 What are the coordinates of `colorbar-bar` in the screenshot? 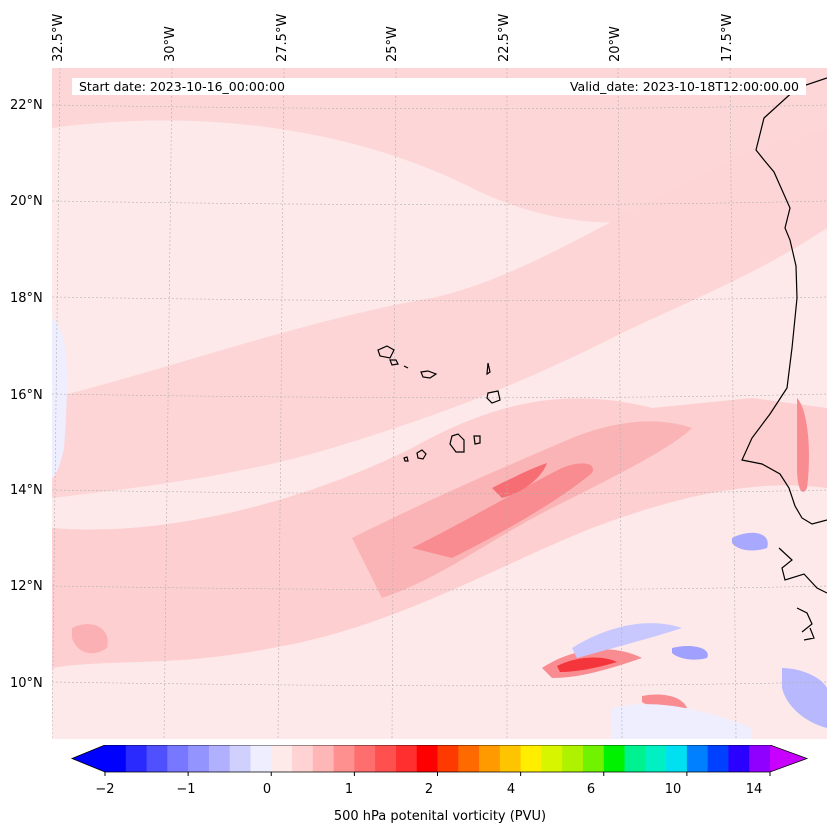 It's located at (439, 760).